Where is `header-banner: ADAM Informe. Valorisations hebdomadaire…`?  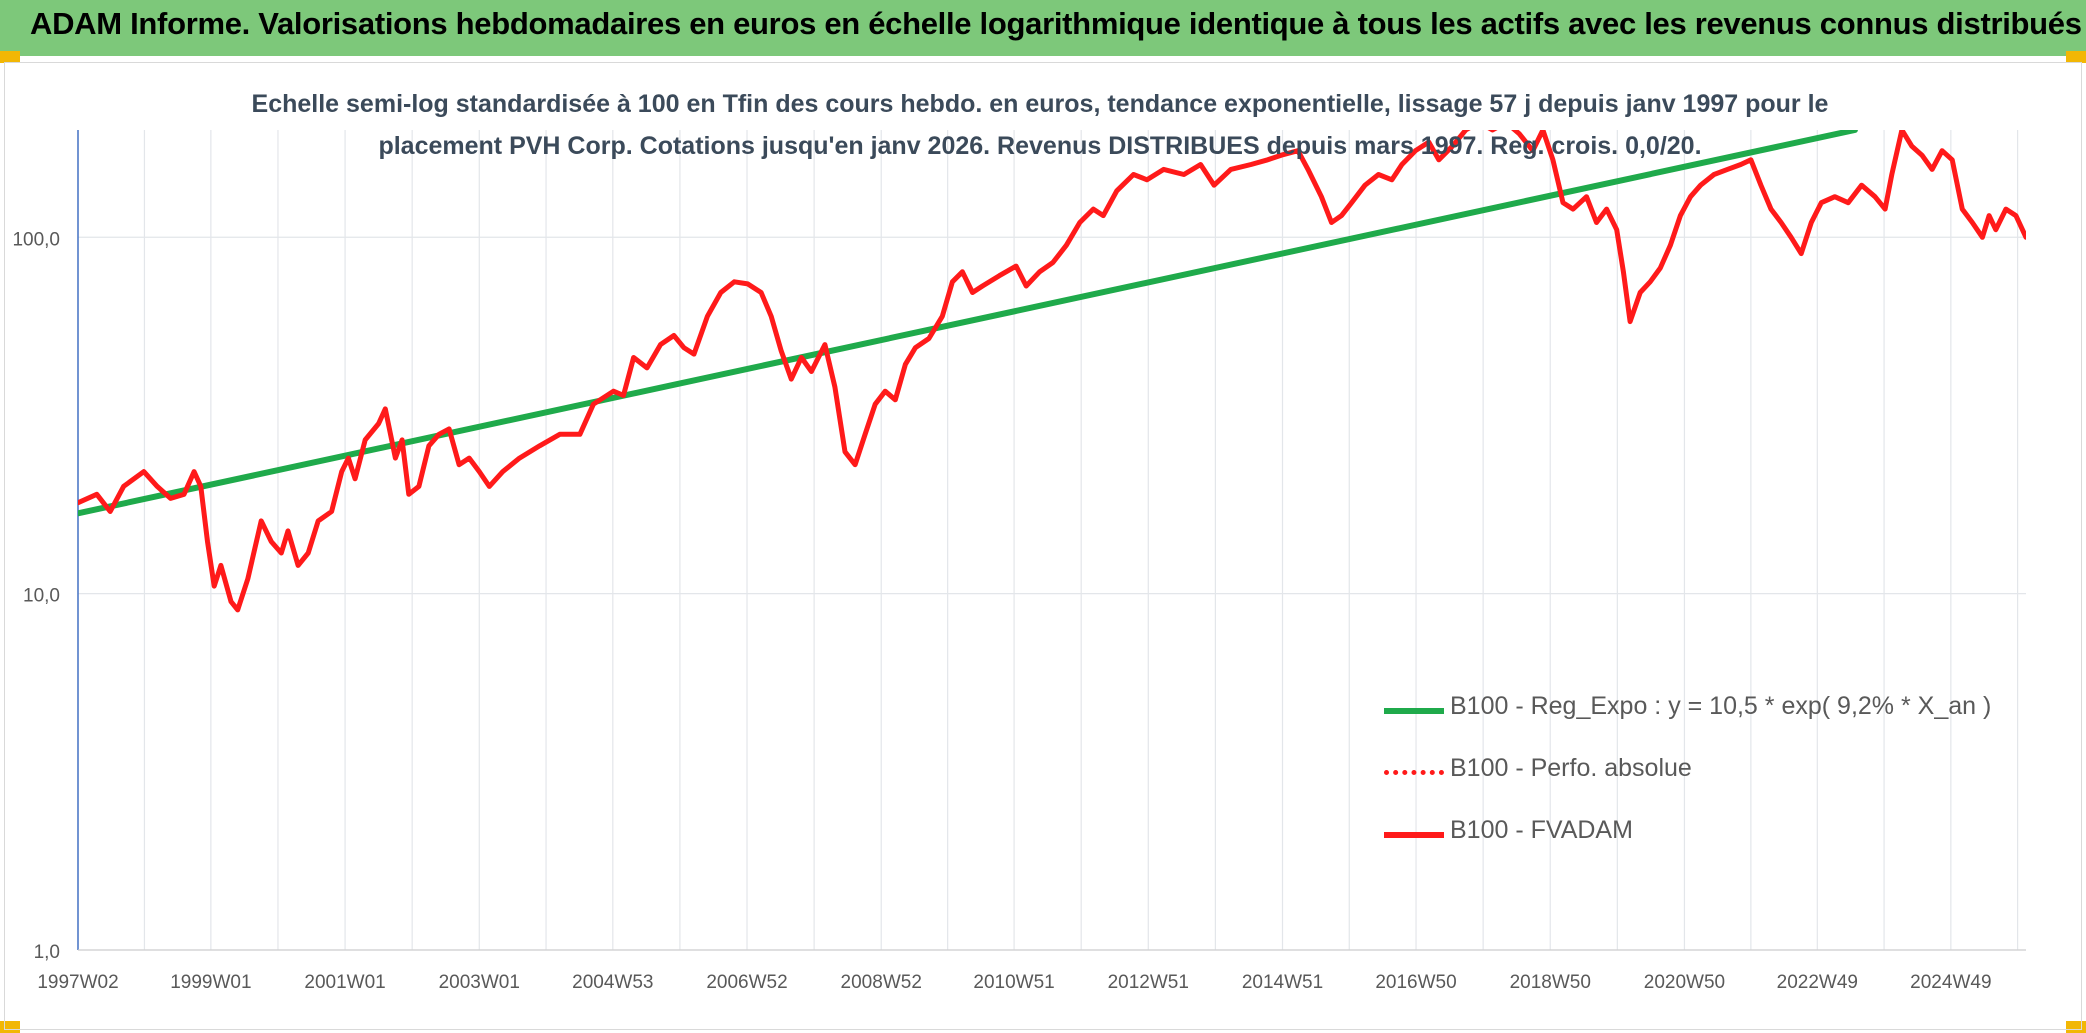 header-banner: ADAM Informe. Valorisations hebdomadaire… is located at coordinates (1043, 28).